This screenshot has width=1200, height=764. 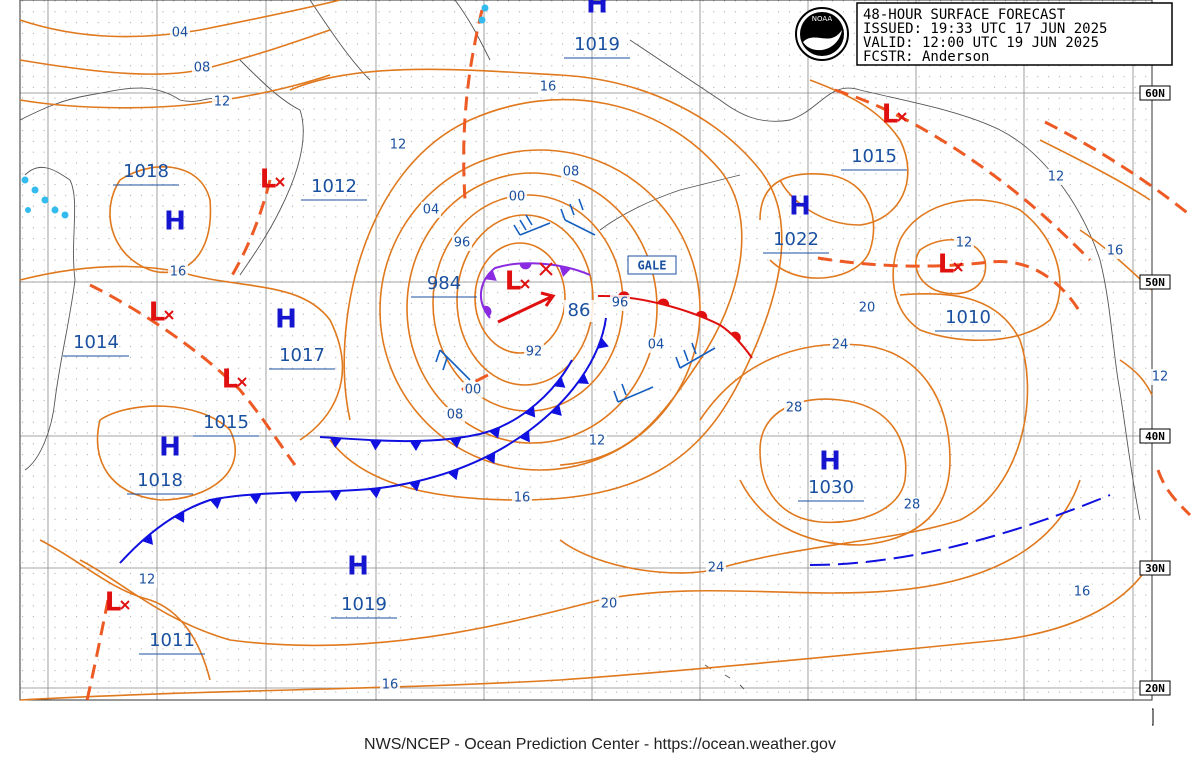 What do you see at coordinates (334, 186) in the screenshot?
I see `center-pressure: 1012` at bounding box center [334, 186].